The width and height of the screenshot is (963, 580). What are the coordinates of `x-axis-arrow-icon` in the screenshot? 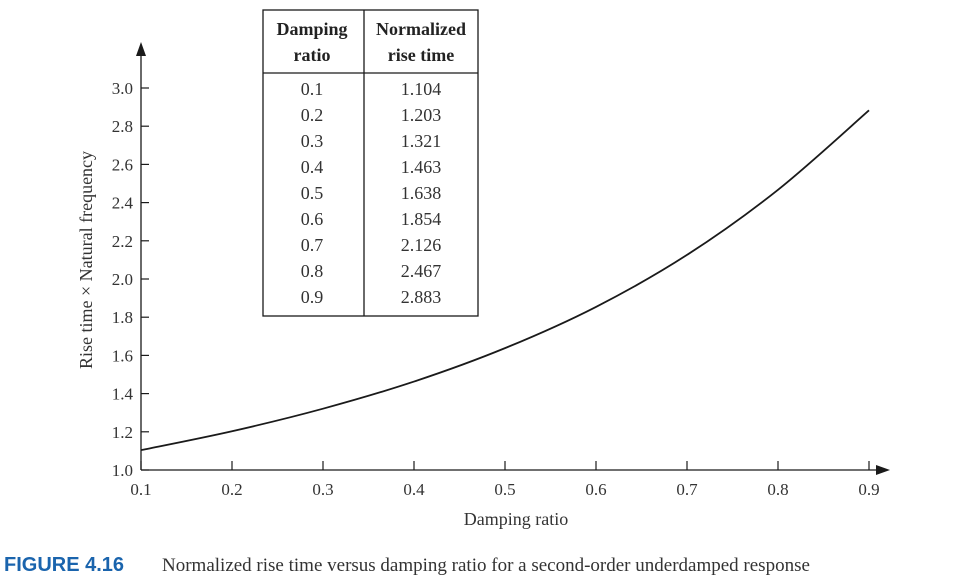 It's located at (883, 470).